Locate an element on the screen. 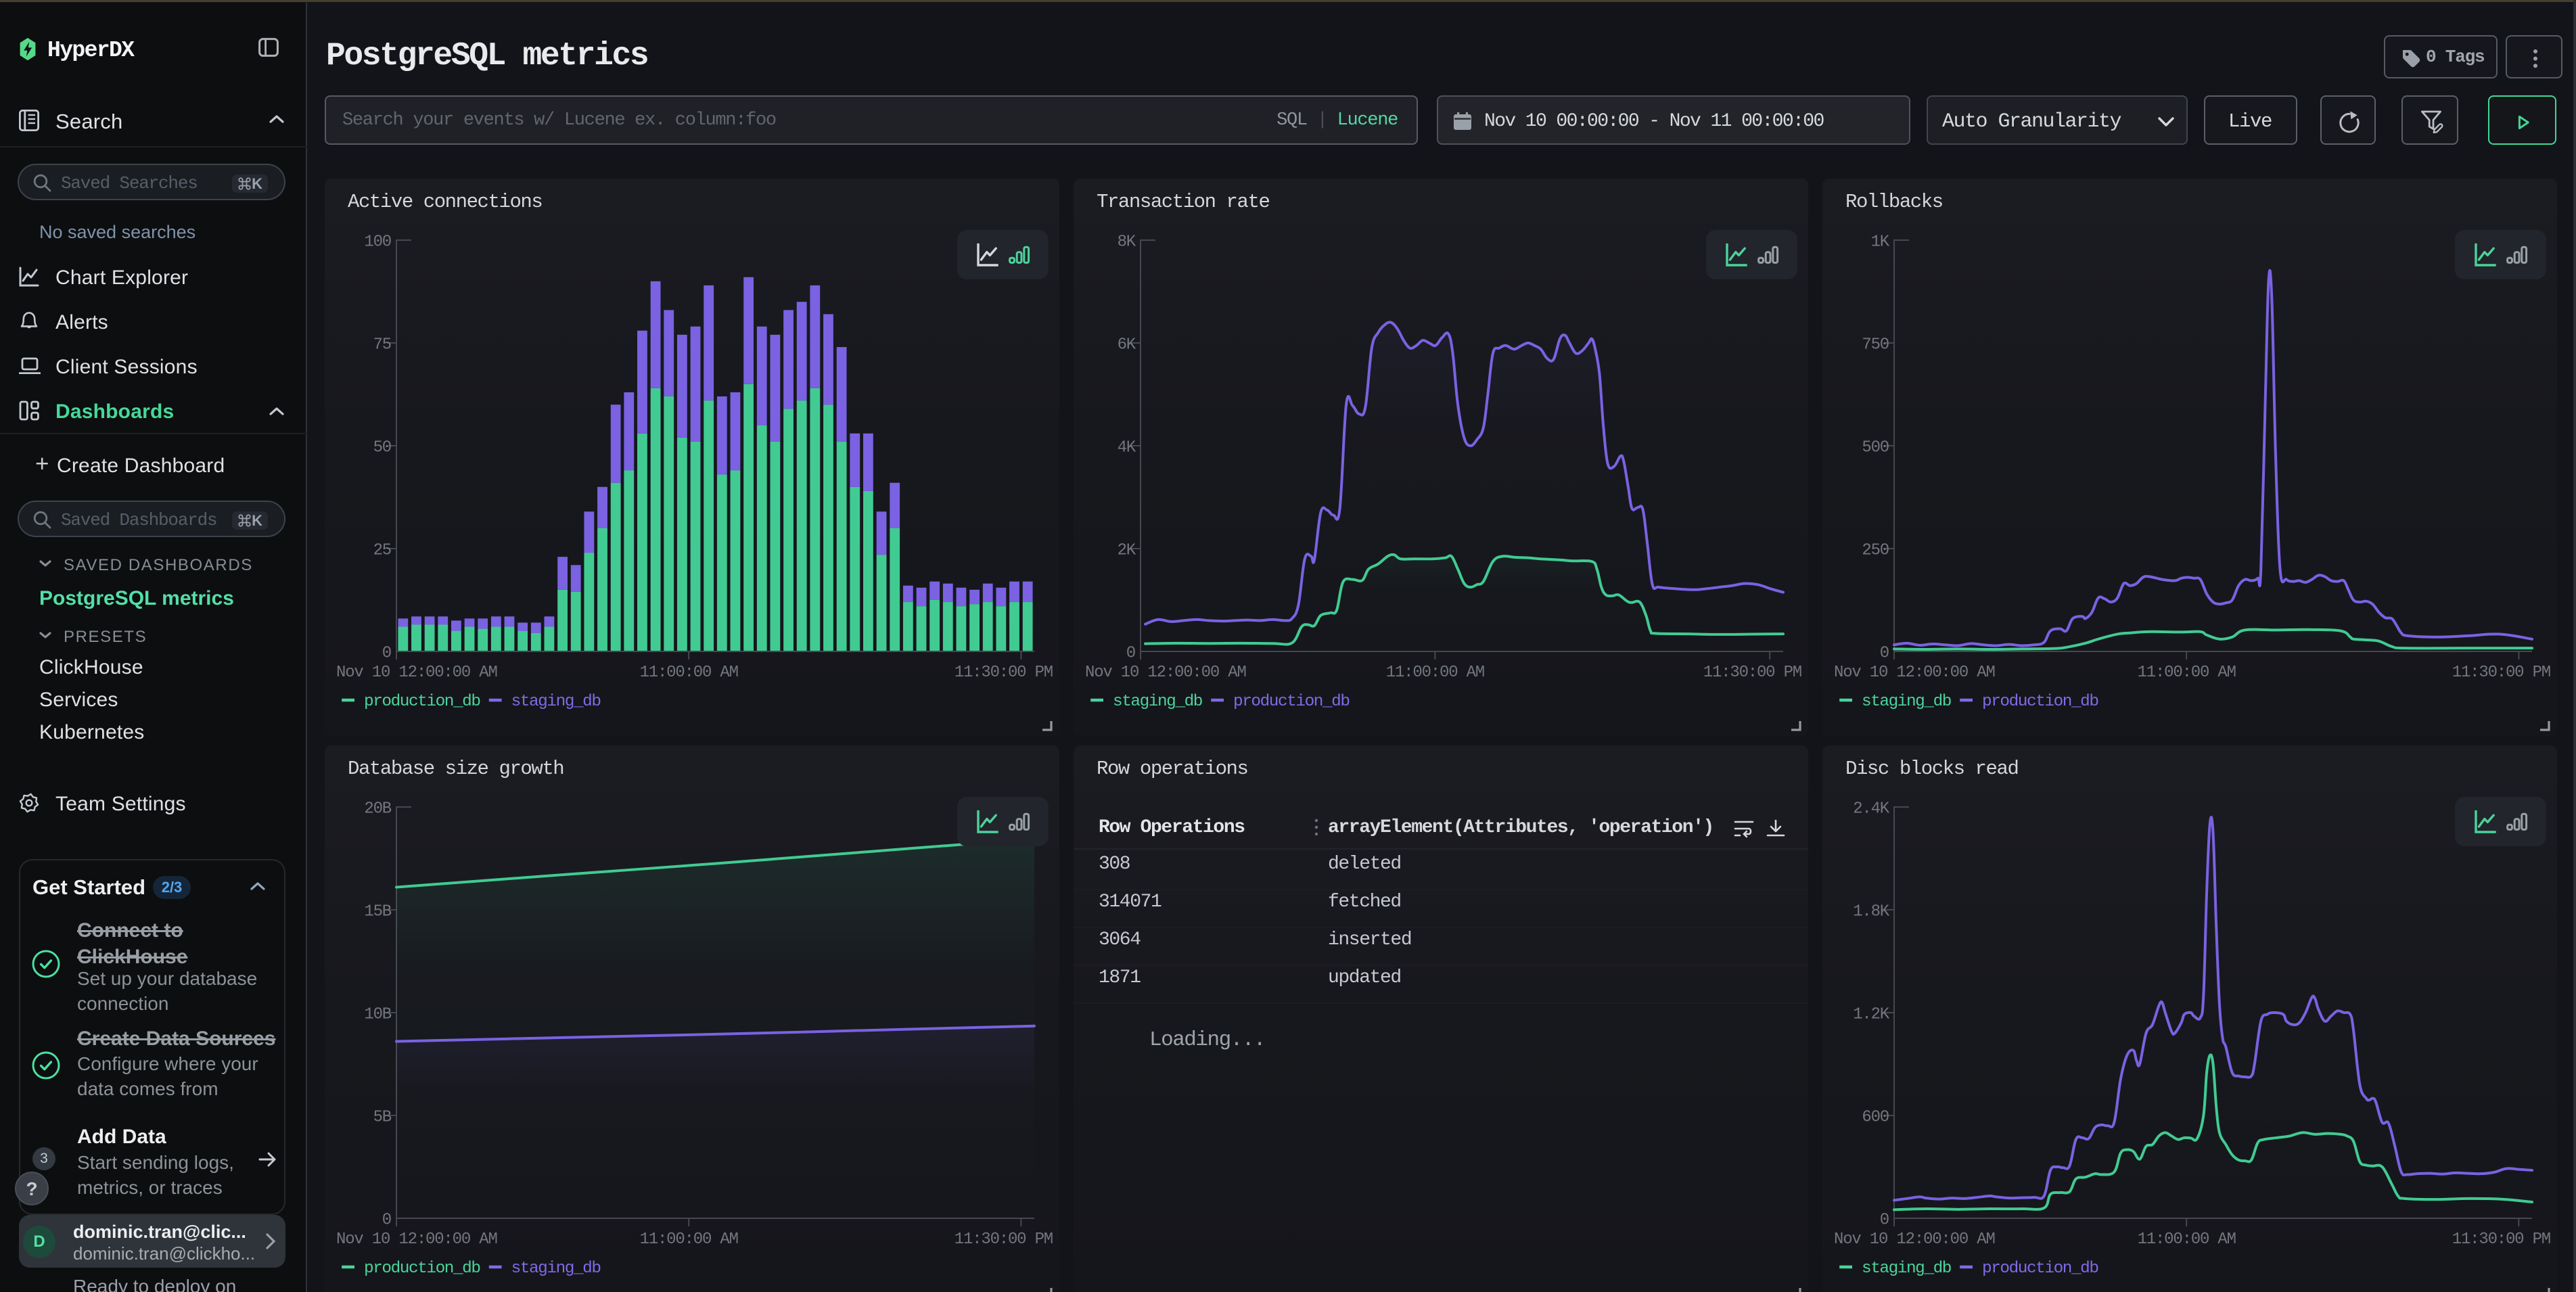  svg-text: 600 is located at coordinates (1875, 1117).